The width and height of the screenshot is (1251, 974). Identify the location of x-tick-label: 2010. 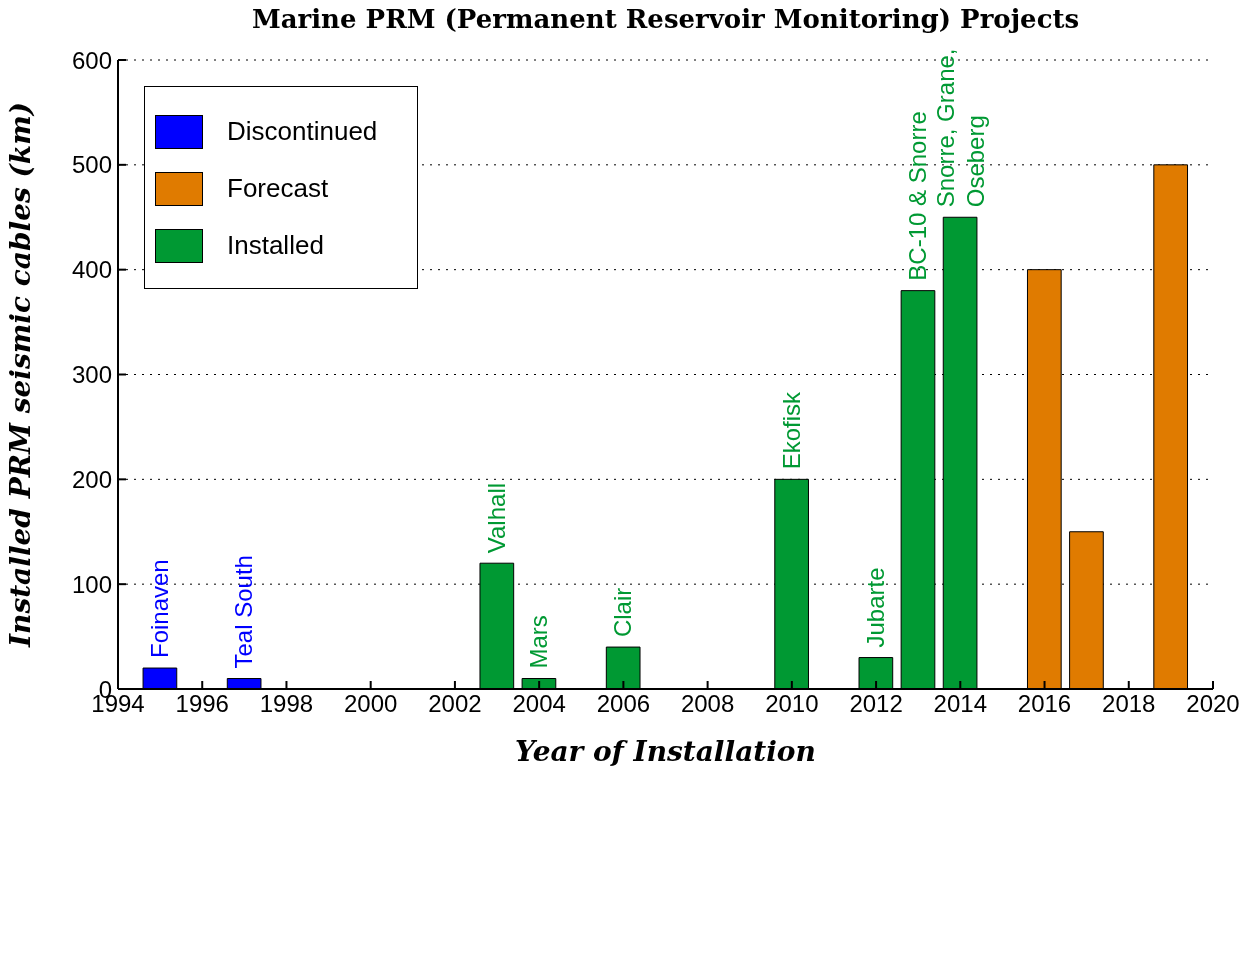
(792, 704).